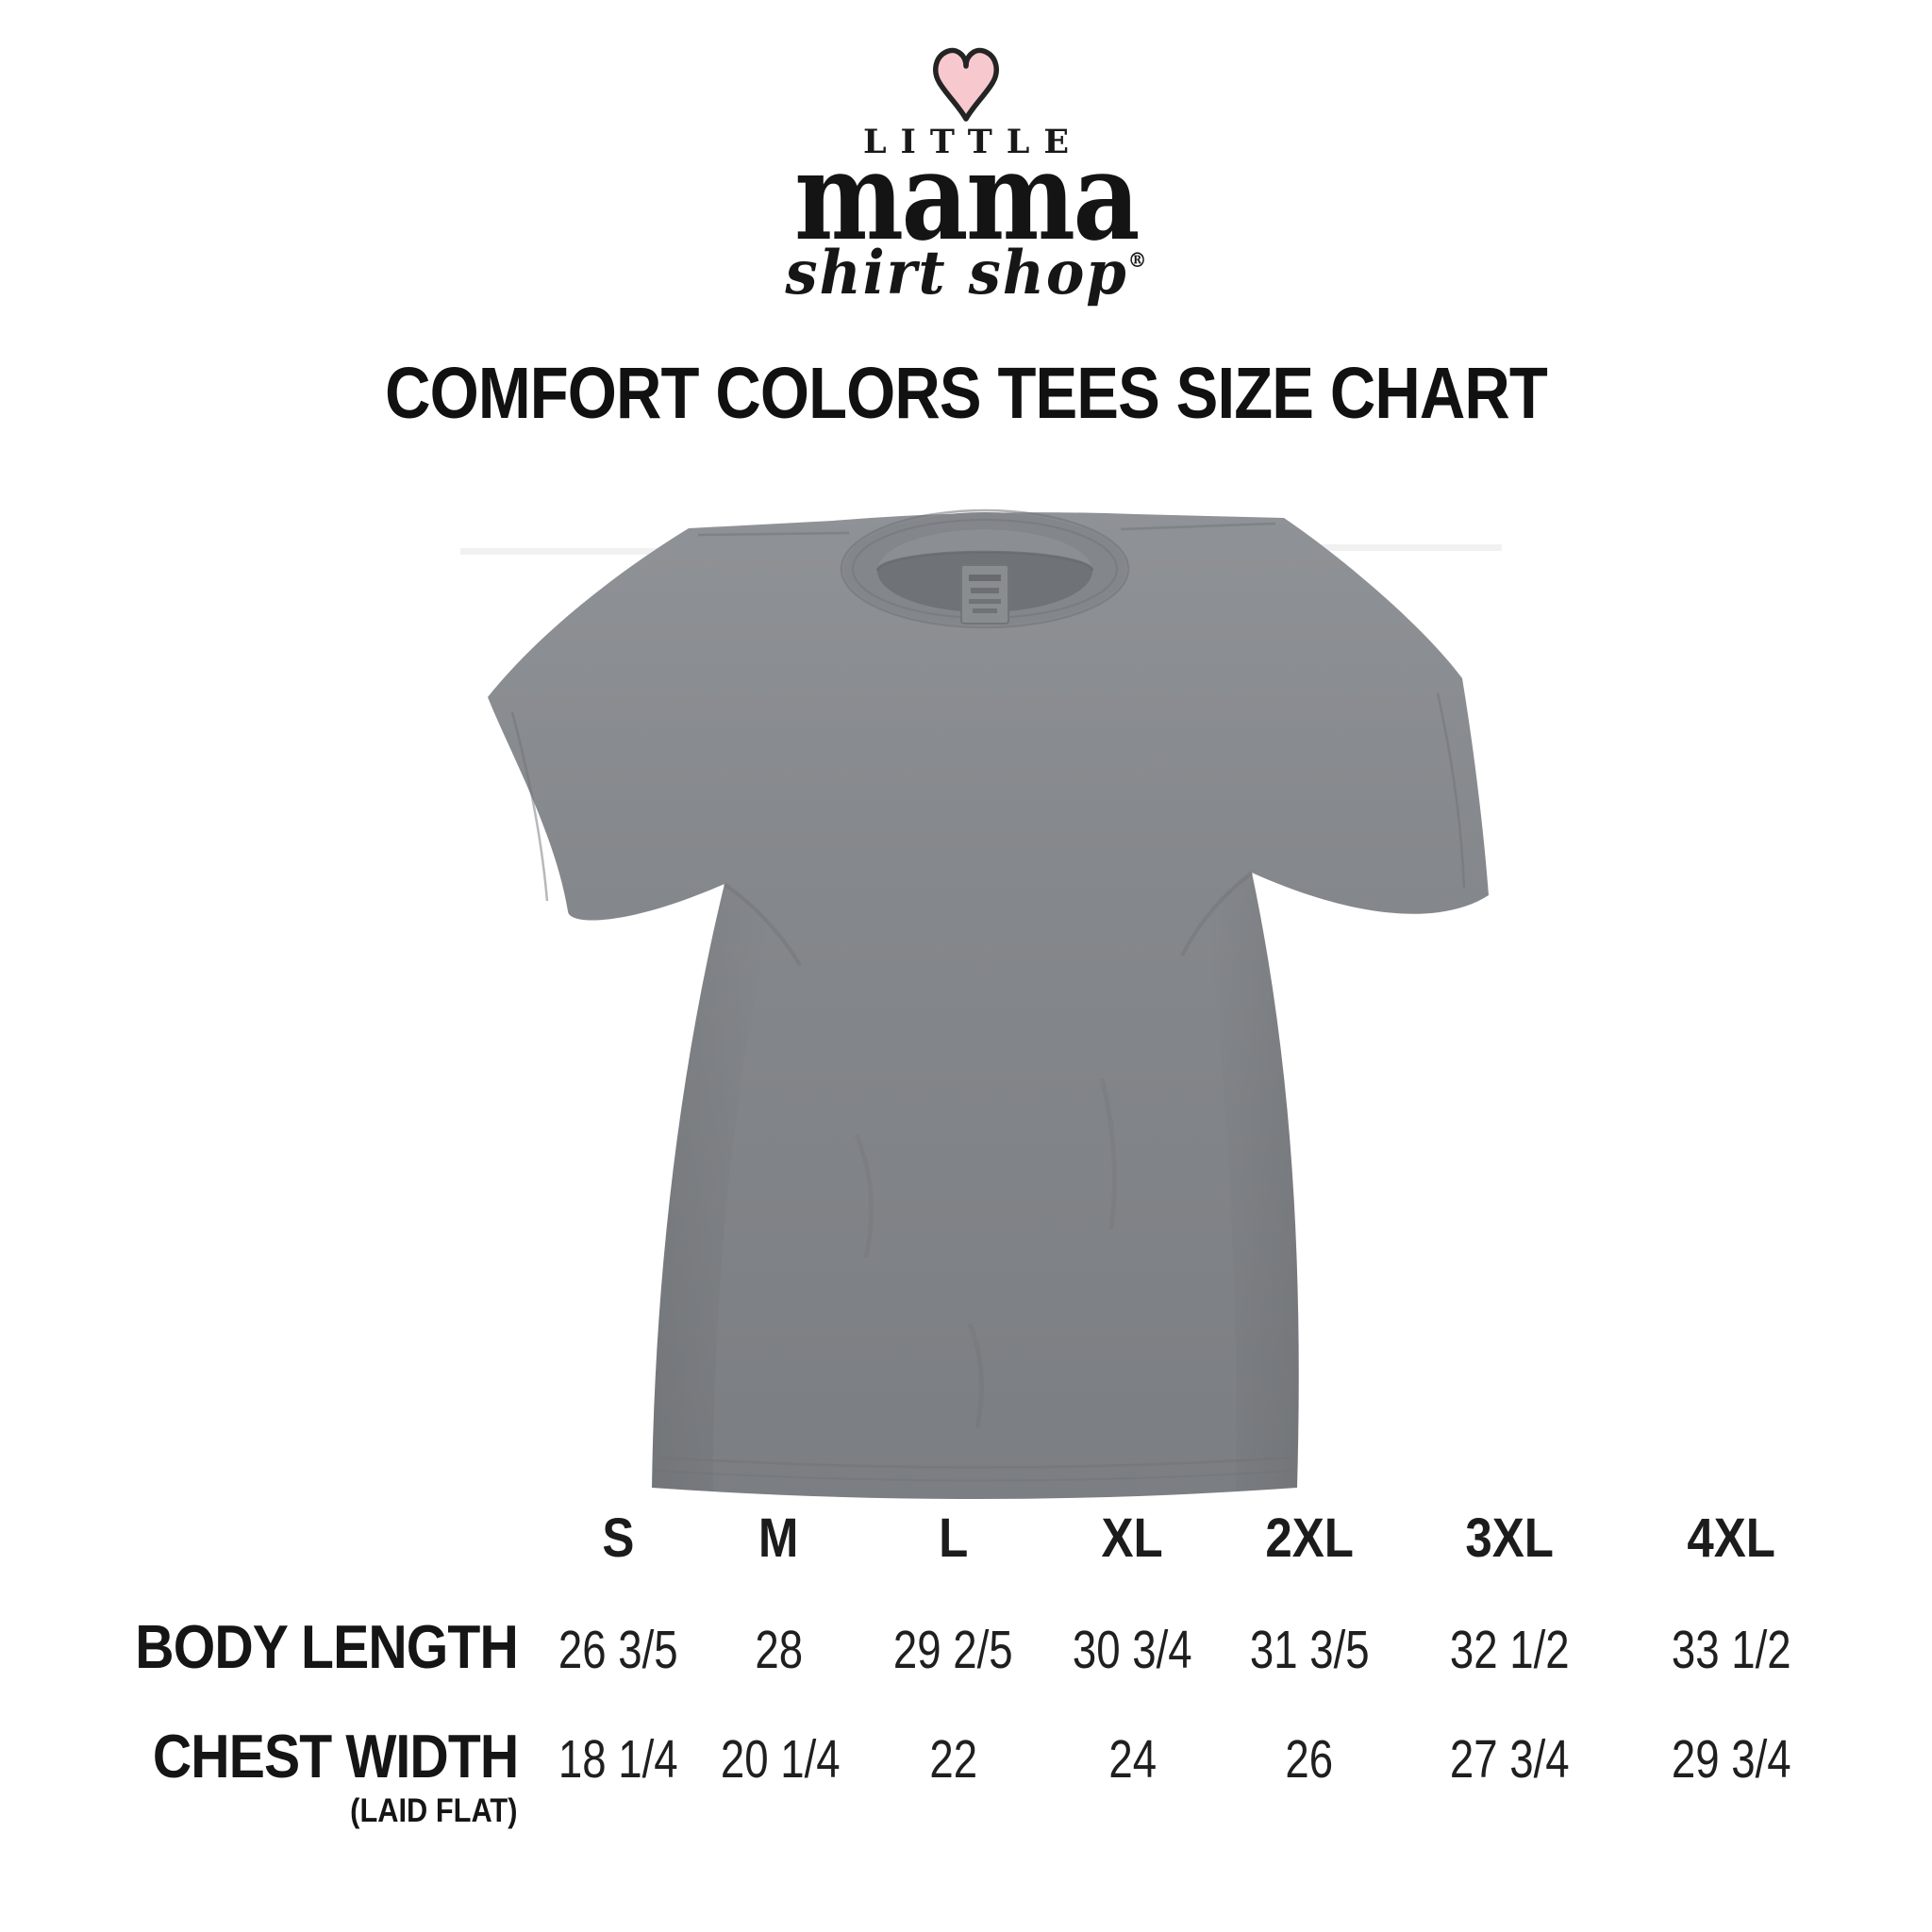 The width and height of the screenshot is (1932, 1932). What do you see at coordinates (953, 1760) in the screenshot?
I see `chest-width-l: 22` at bounding box center [953, 1760].